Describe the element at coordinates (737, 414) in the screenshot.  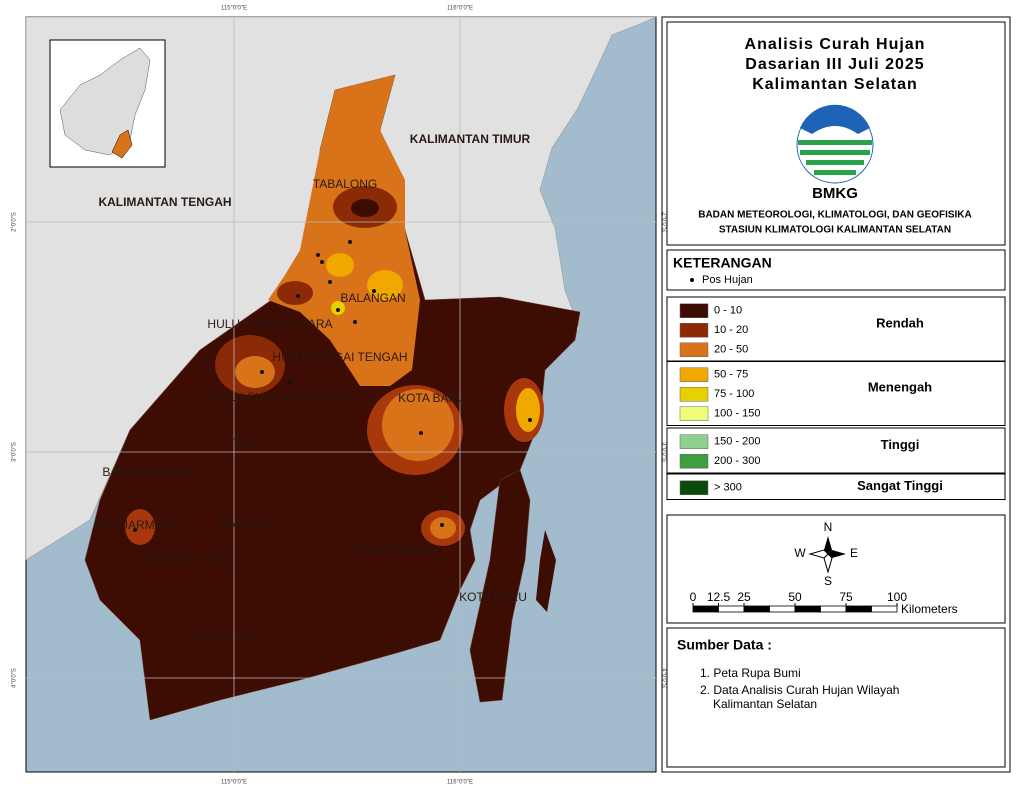
I see `legend-class-label: 100 - 150` at that location.